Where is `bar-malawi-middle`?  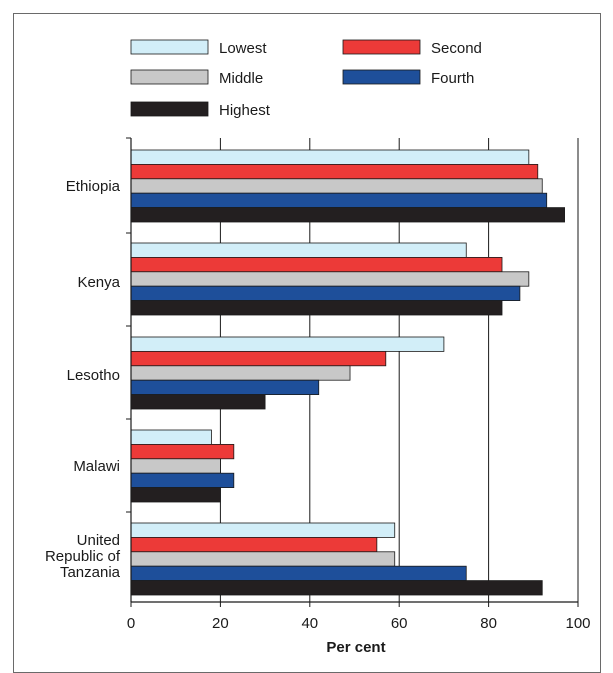 bar-malawi-middle is located at coordinates (175, 466).